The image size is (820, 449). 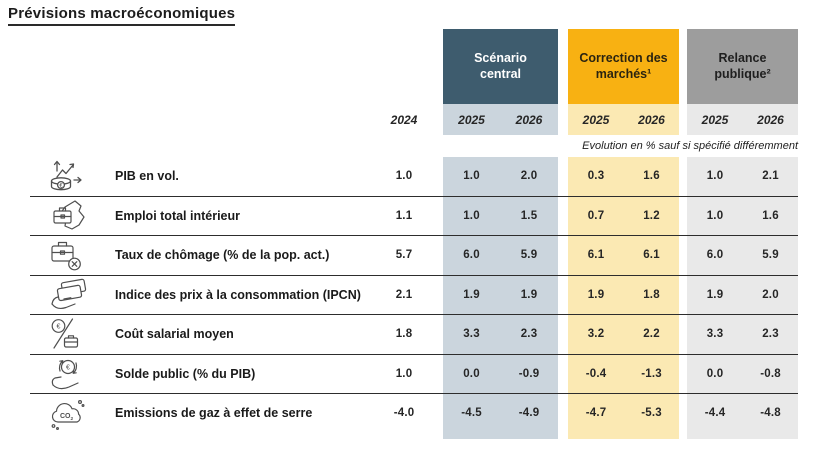 What do you see at coordinates (651, 334) in the screenshot?
I see `value-cell: 2.2` at bounding box center [651, 334].